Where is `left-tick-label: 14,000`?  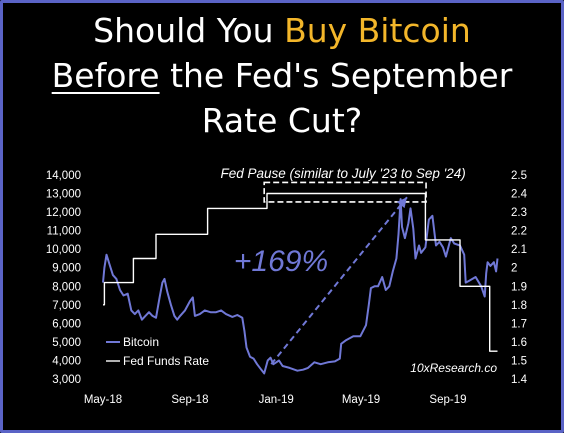
left-tick-label: 14,000 is located at coordinates (63, 176).